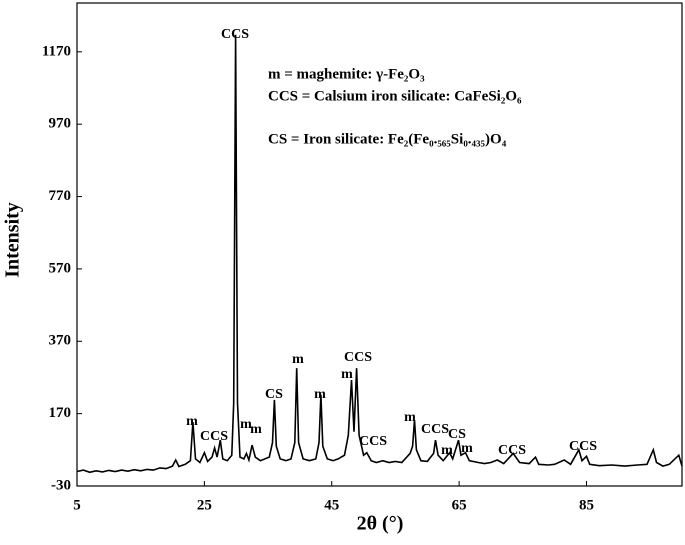 This screenshot has height=545, width=685. Describe the element at coordinates (459, 505) in the screenshot. I see `x-tick-label: 65` at that location.